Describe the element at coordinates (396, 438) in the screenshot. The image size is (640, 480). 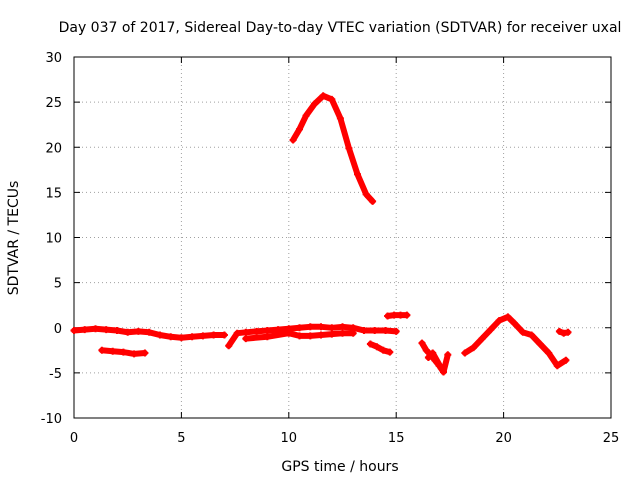
I see `x-tick-label: 15` at that location.